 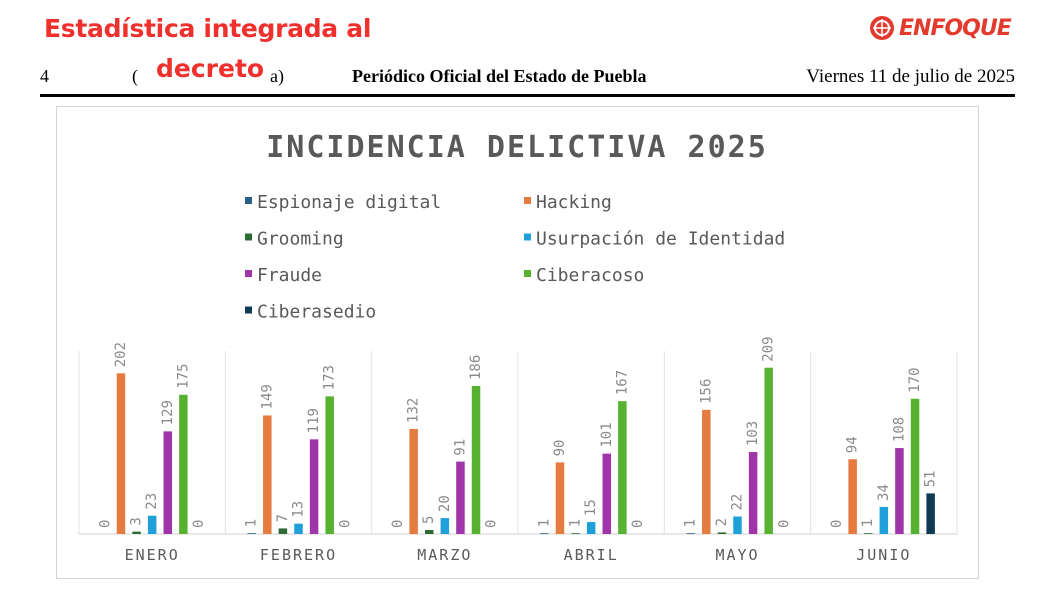 I want to click on legend-label-grooming: Grooming, so click(x=300, y=239).